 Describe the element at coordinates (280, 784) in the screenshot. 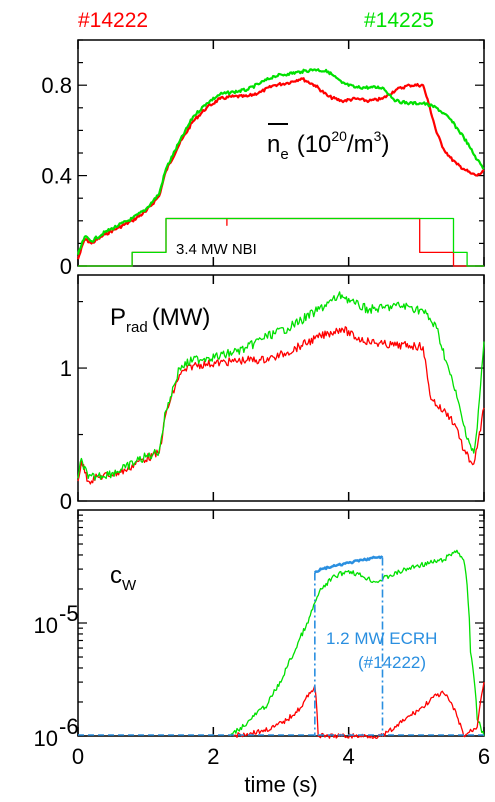

I see `x-axis-title: time (s)` at that location.